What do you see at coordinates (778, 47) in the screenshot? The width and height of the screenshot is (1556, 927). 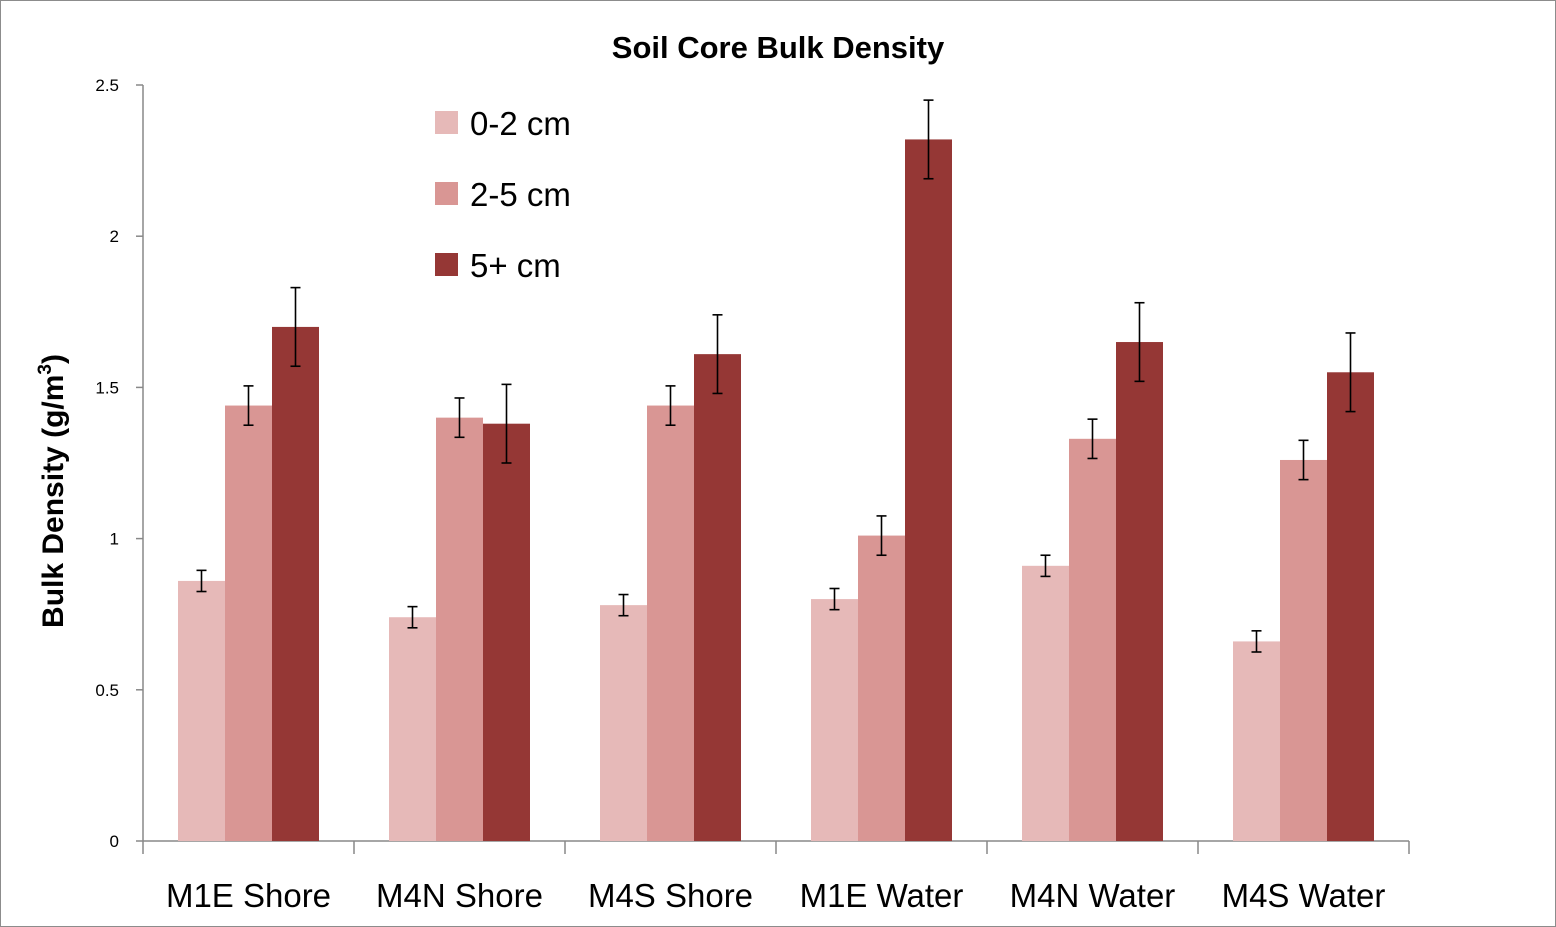 I see `chart-title: Soil Core Bulk Density` at bounding box center [778, 47].